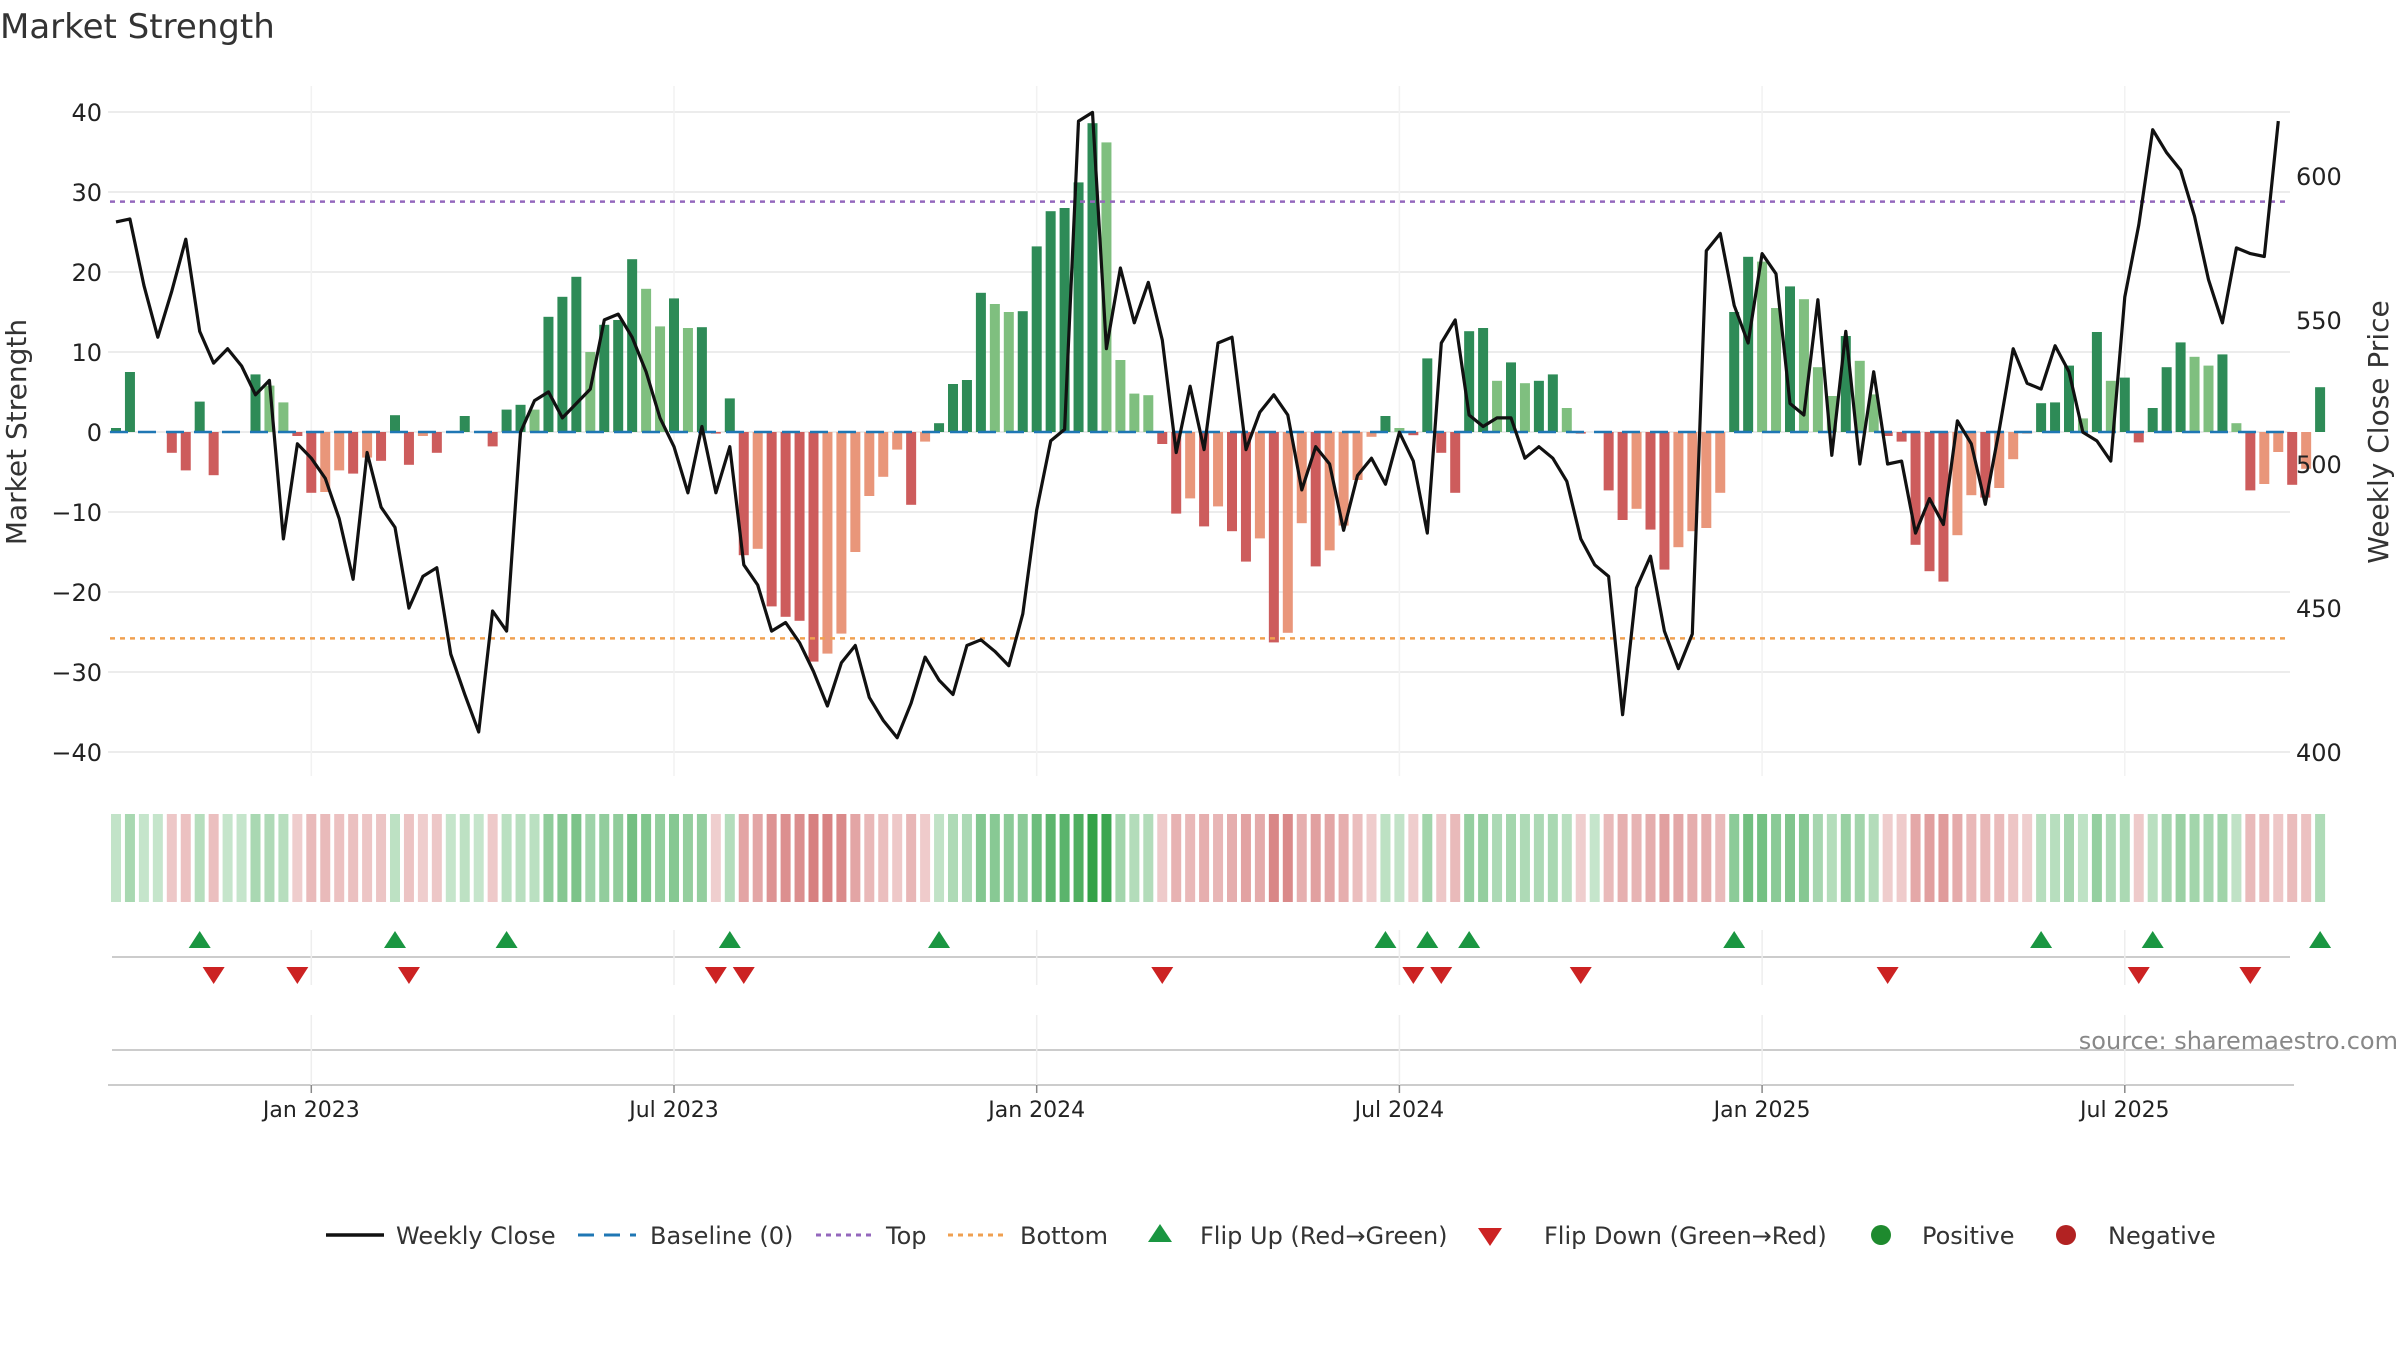 The image size is (2400, 1350). What do you see at coordinates (1160, 1233) in the screenshot?
I see `legend-flip-up-icon` at bounding box center [1160, 1233].